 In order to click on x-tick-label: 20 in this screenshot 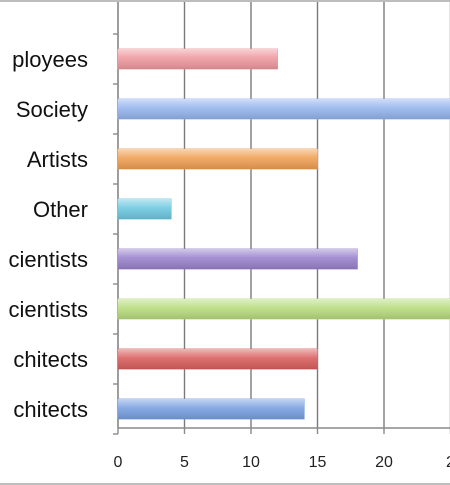, I will do `click(384, 462)`.